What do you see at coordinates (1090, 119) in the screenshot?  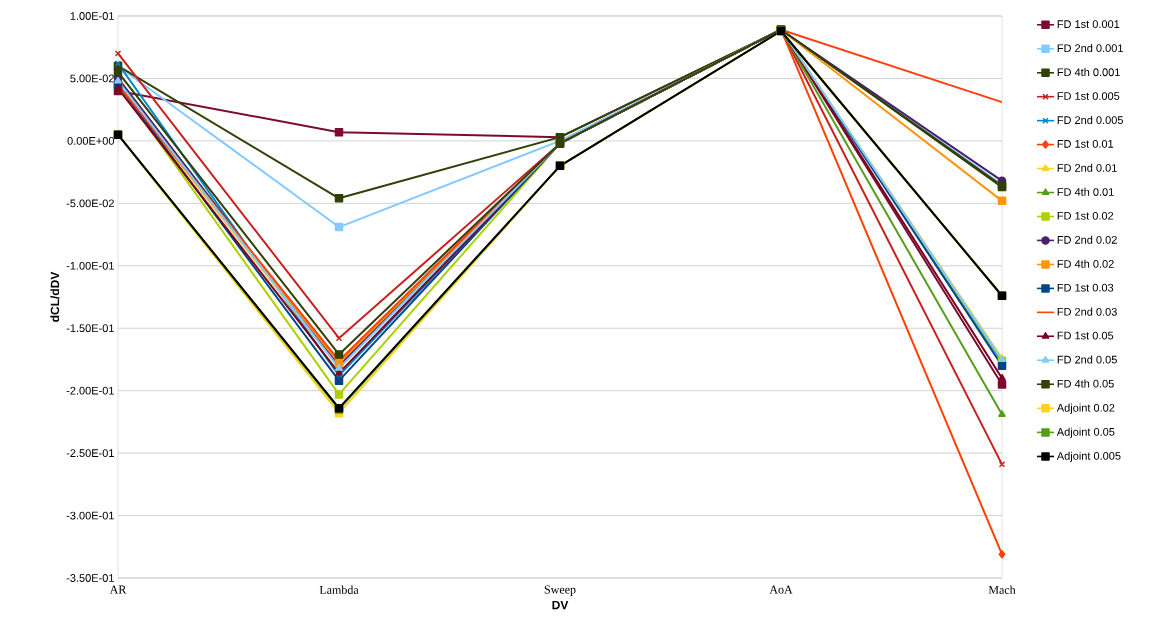 I see `legend-label: FD 2nd 0.005` at bounding box center [1090, 119].